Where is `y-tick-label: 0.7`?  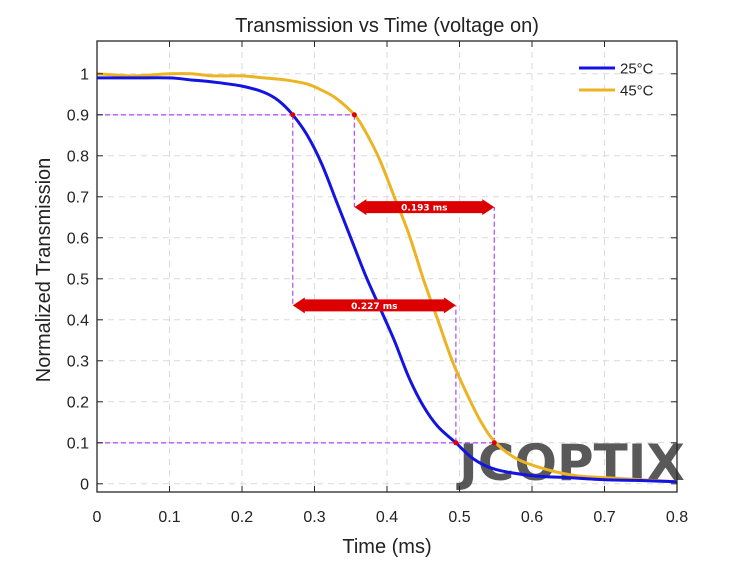
y-tick-label: 0.7 is located at coordinates (78, 197).